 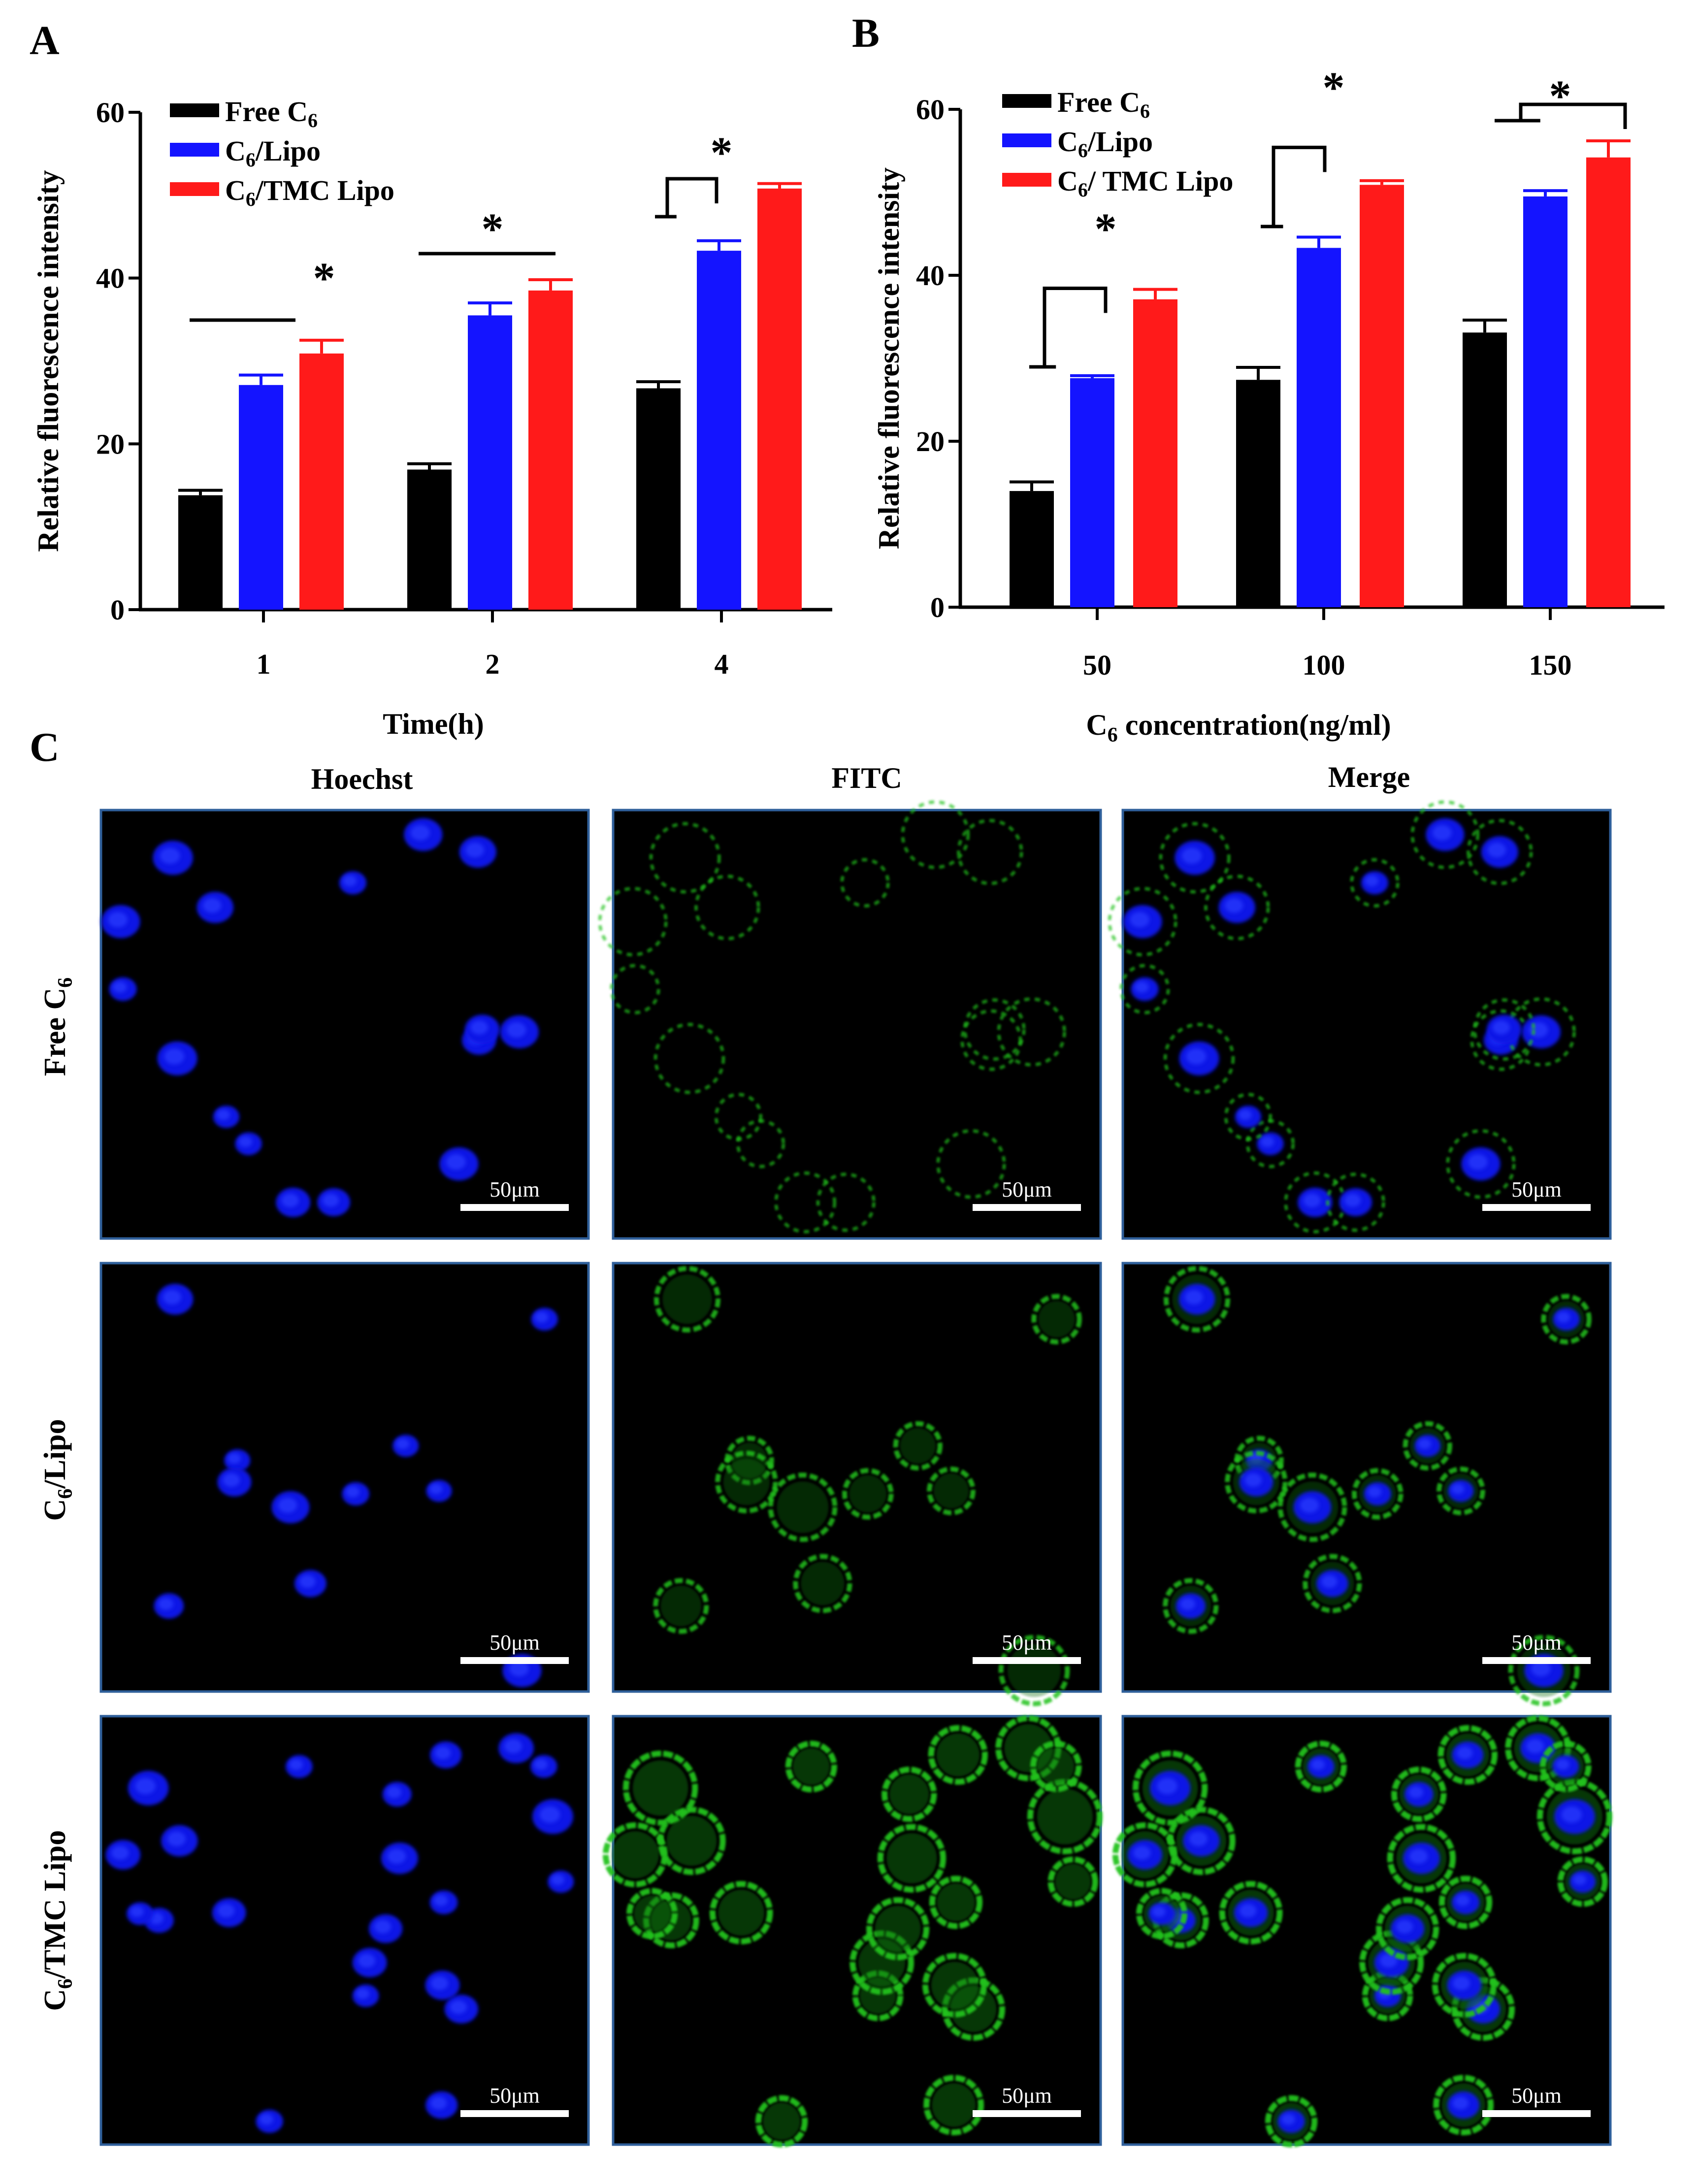 What do you see at coordinates (345, 1024) in the screenshot?
I see `micrograph-r1-c1: 50μm` at bounding box center [345, 1024].